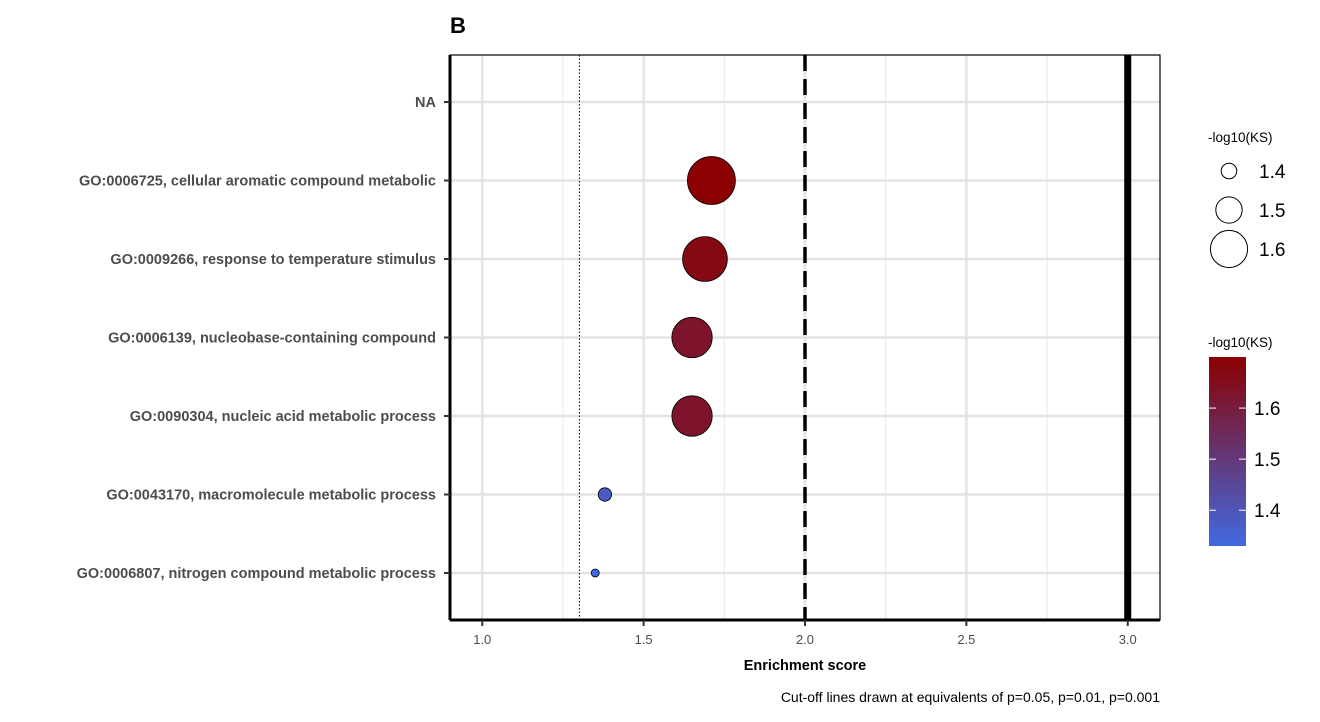 Image resolution: width=1320 pixels, height=722 pixels. I want to click on size-legend: -log10(KS) 1.4 1.5 1.6, so click(1247, 199).